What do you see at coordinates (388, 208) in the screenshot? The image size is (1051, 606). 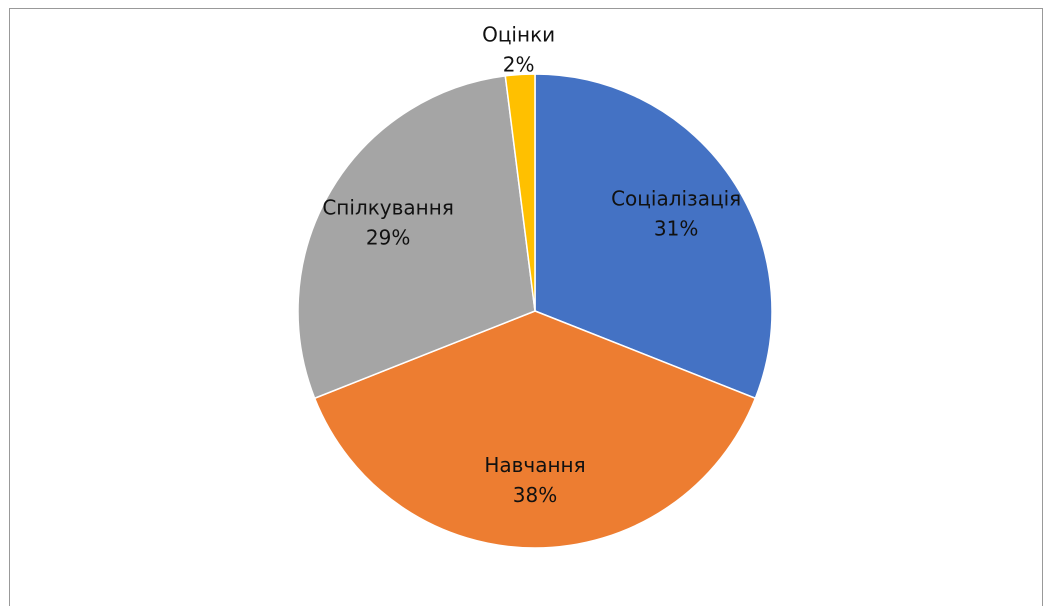 I see `slice-label: Спілкування` at bounding box center [388, 208].